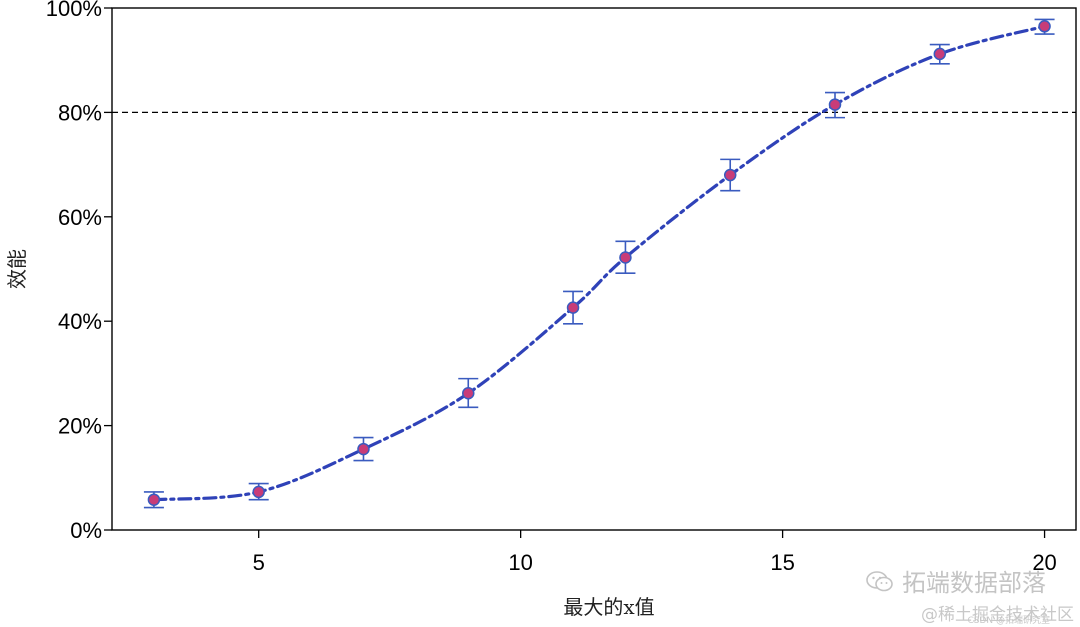  I want to click on y-tick-label: 80%, so click(80, 112).